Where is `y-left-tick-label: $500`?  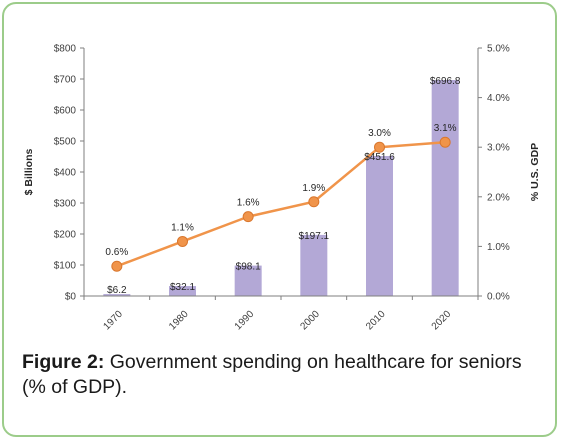 y-left-tick-label: $500 is located at coordinates (65, 142).